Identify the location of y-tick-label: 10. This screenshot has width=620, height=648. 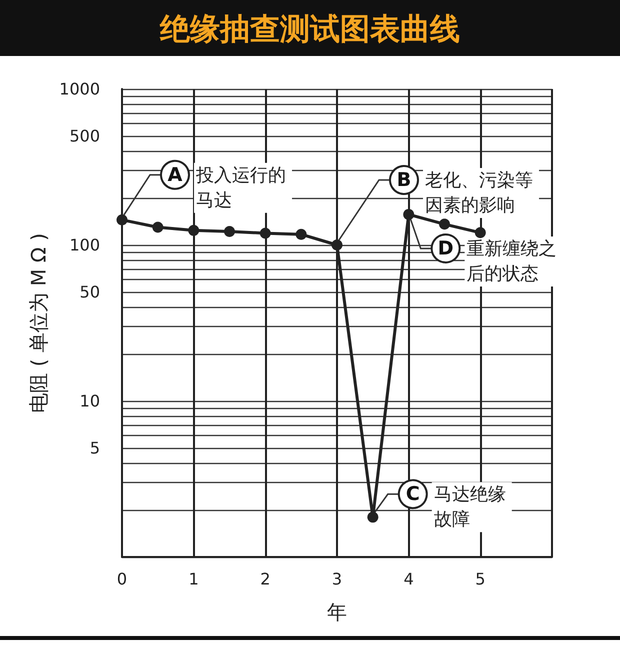
(90, 401).